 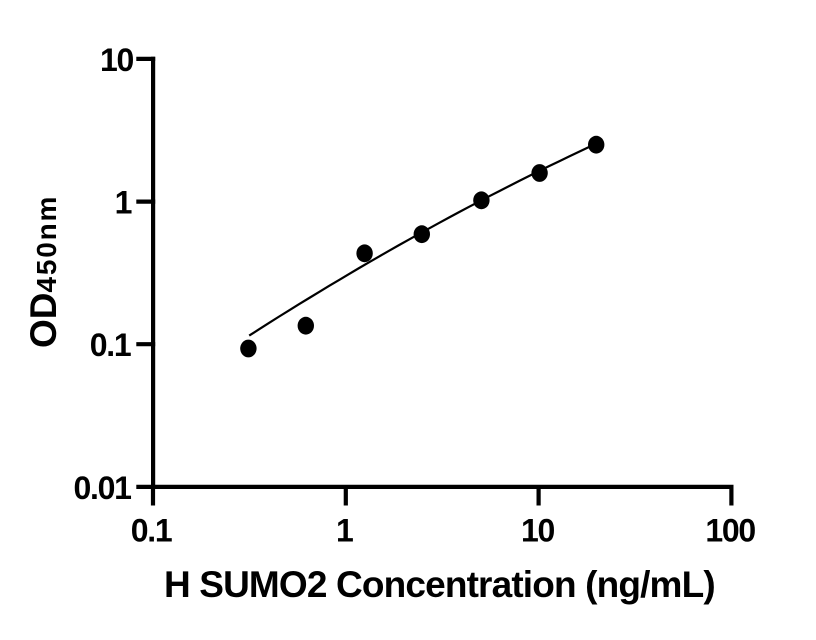 What do you see at coordinates (103, 488) in the screenshot?
I see `svg-text: 0.01` at bounding box center [103, 488].